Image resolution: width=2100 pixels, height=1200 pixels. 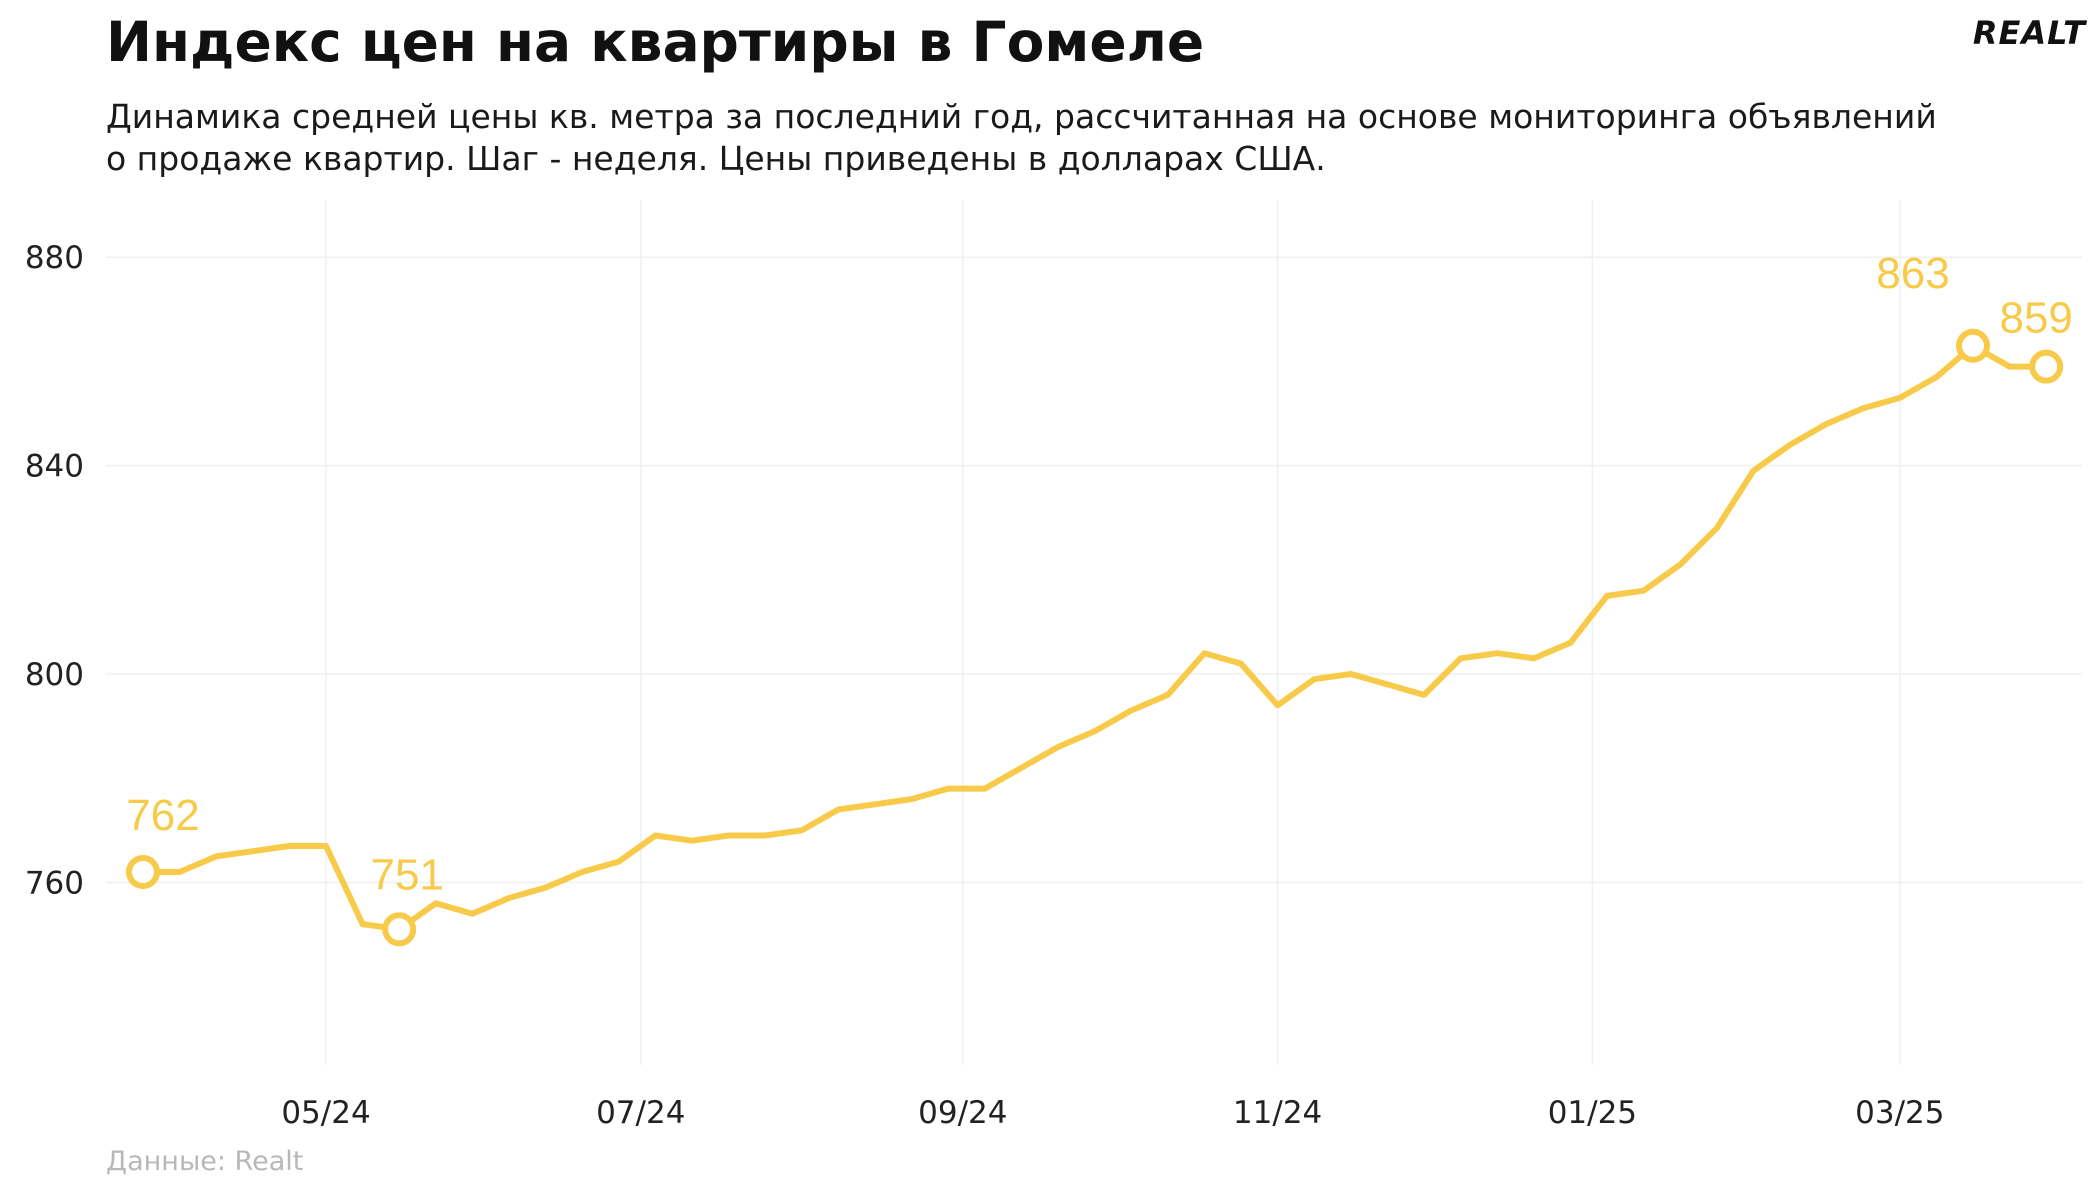 What do you see at coordinates (325, 1113) in the screenshot?
I see `x-tick-label: 05/24` at bounding box center [325, 1113].